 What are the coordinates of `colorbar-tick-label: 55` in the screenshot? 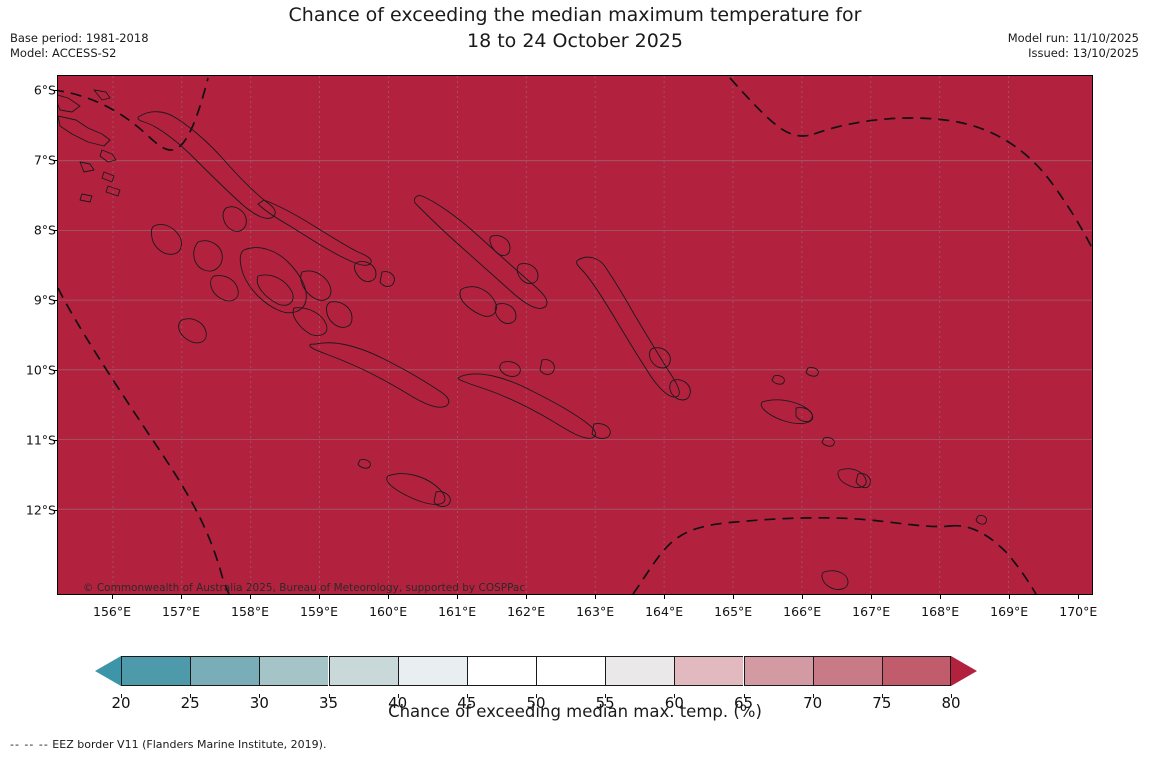 It's located at (605, 703).